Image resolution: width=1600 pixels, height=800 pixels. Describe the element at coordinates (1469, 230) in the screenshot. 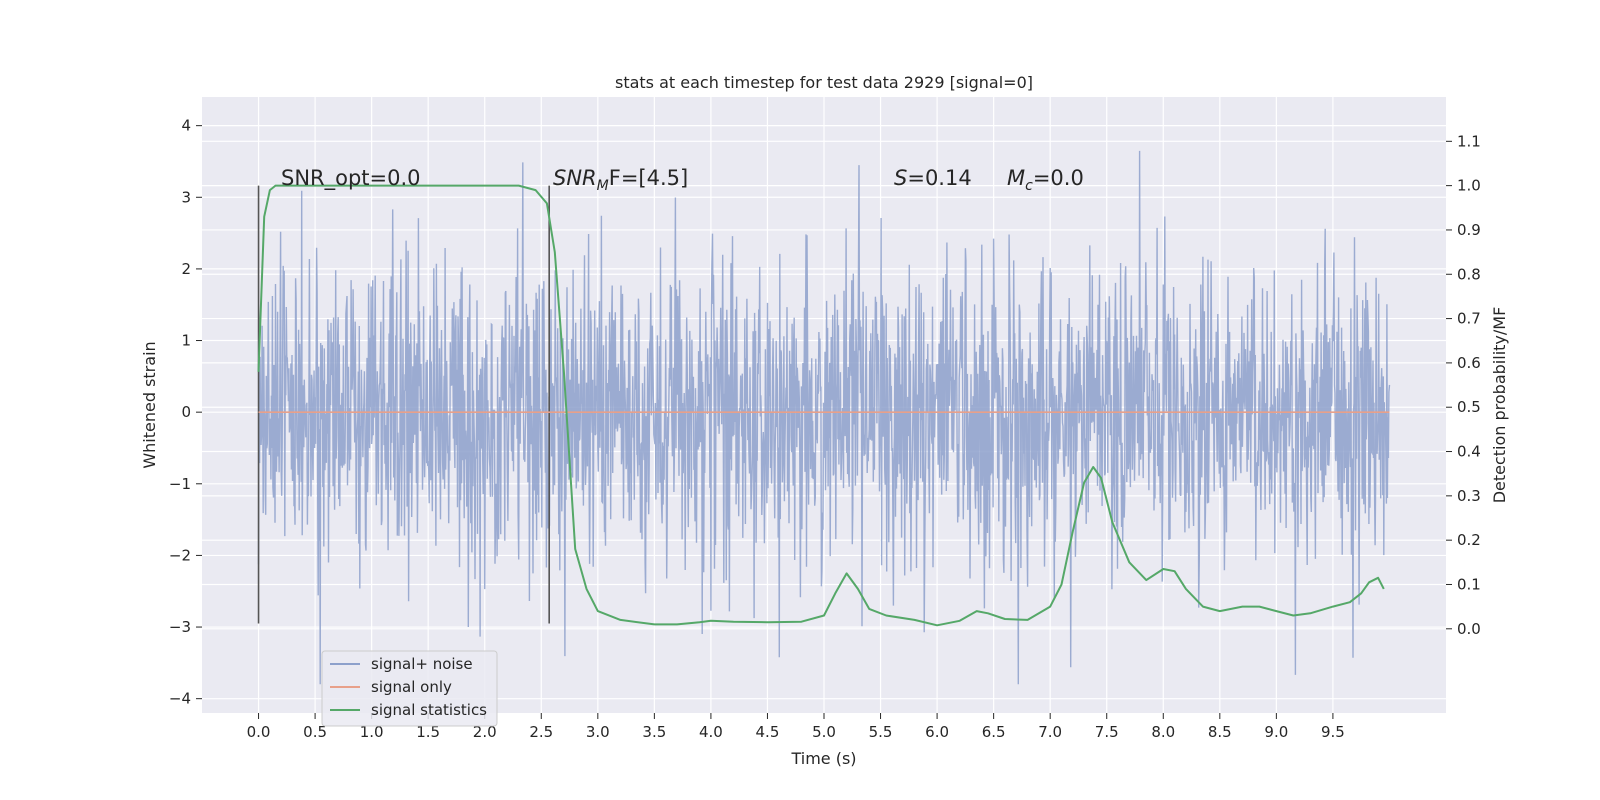

I see `y2-tick-label: 0.9` at that location.